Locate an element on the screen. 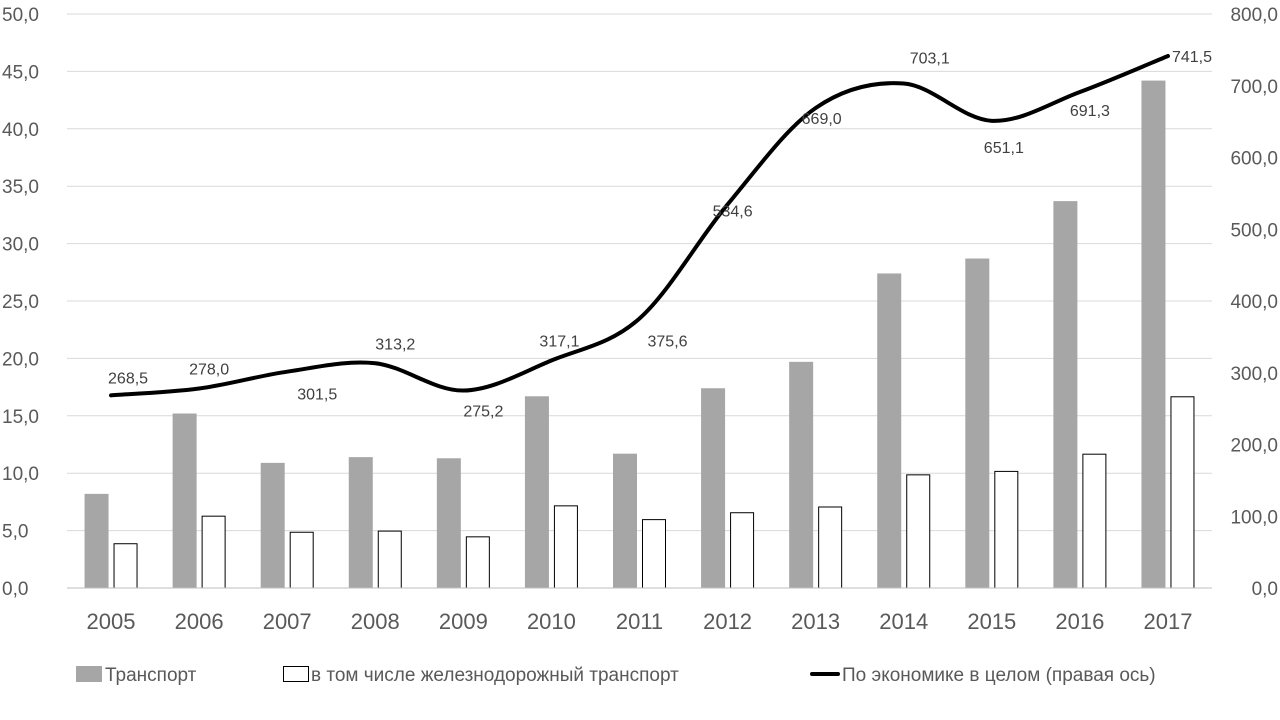 This screenshot has width=1280, height=720. right-axis-tick-label: 200,0 is located at coordinates (1254, 446).